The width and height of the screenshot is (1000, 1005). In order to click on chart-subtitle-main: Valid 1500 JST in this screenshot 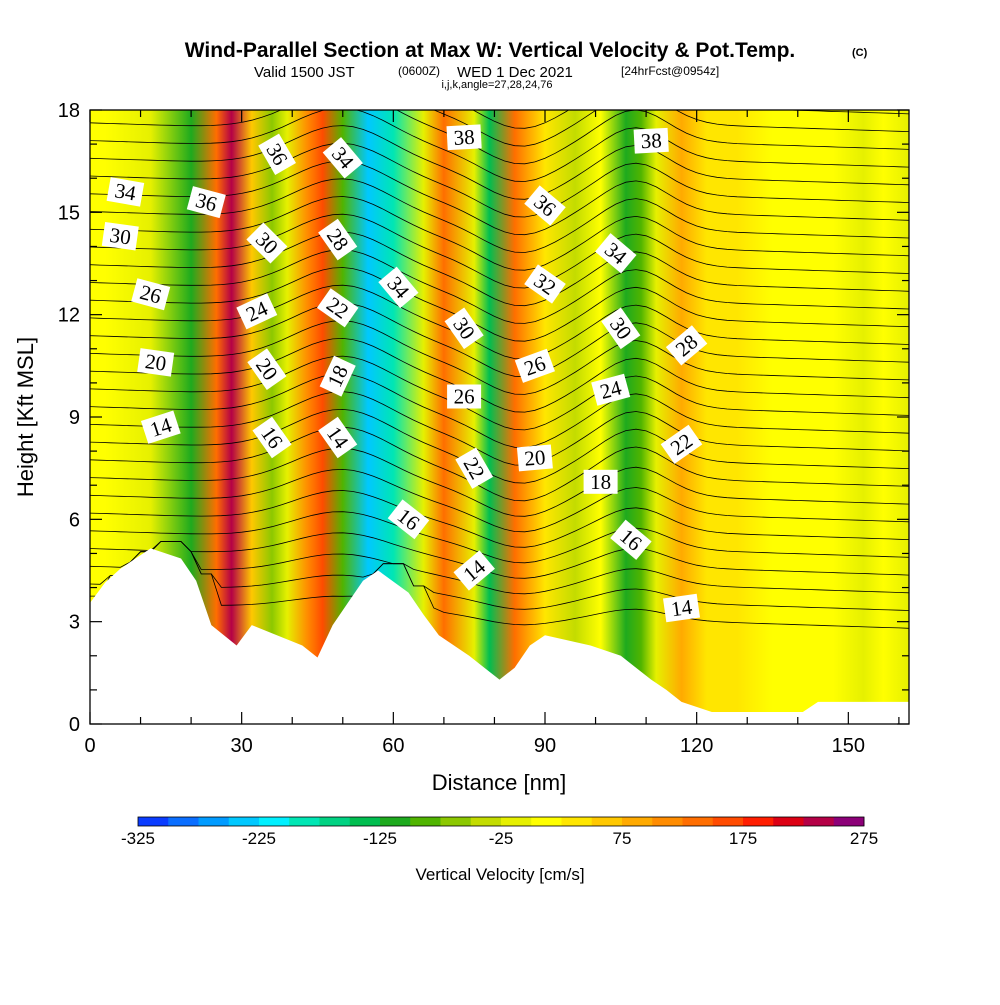, I will do `click(304, 72)`.